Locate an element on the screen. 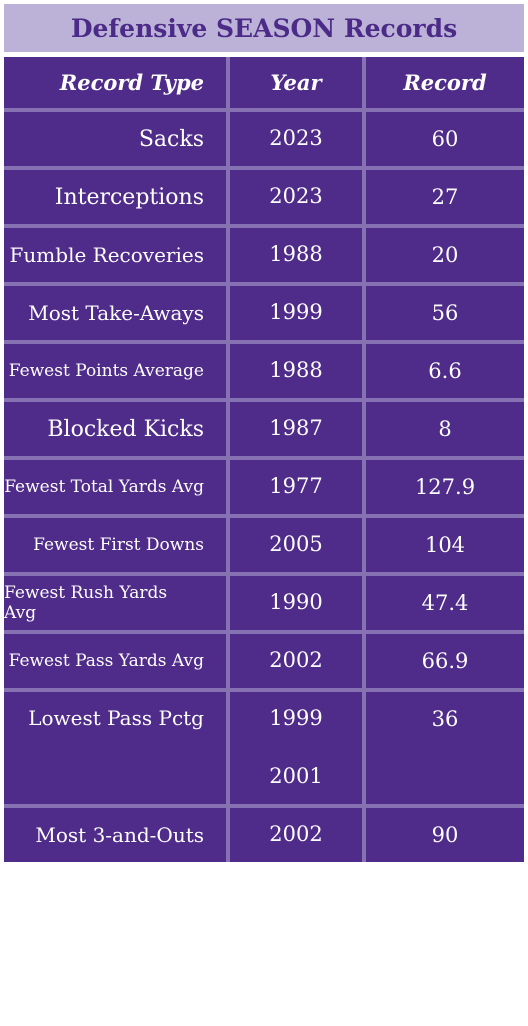 The height and width of the screenshot is (1026, 528). record-value: 20 is located at coordinates (445, 255).